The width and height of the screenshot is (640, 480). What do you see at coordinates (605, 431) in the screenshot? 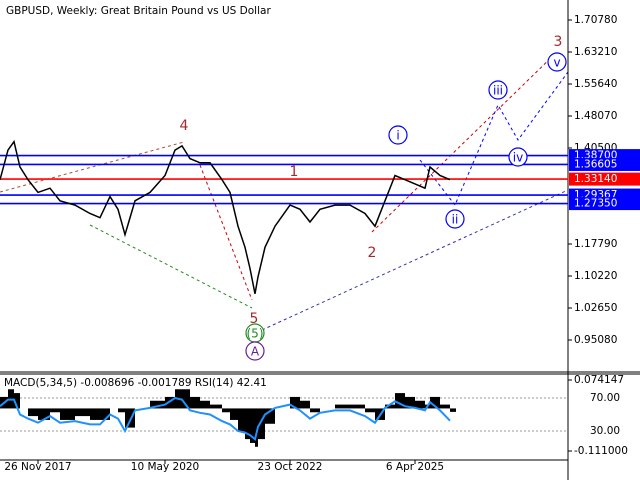
I see `y2-tick-label: 30.00` at bounding box center [605, 431].